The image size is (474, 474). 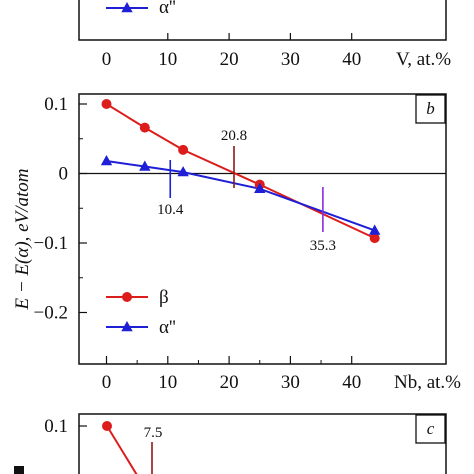 I want to click on panel-b-y-tick-label: −0.2, so click(x=51, y=313).